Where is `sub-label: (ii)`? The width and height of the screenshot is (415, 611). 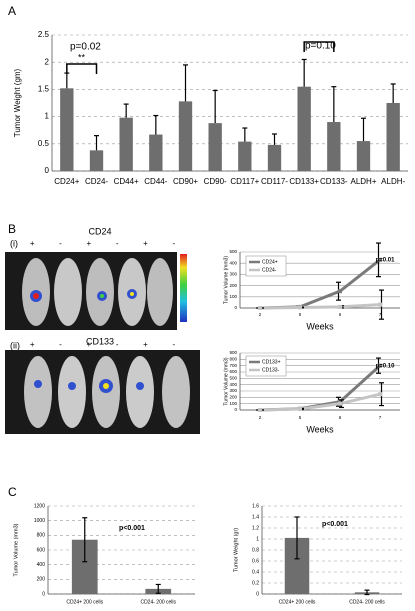
sub-label: (ii) is located at coordinates (15, 345).